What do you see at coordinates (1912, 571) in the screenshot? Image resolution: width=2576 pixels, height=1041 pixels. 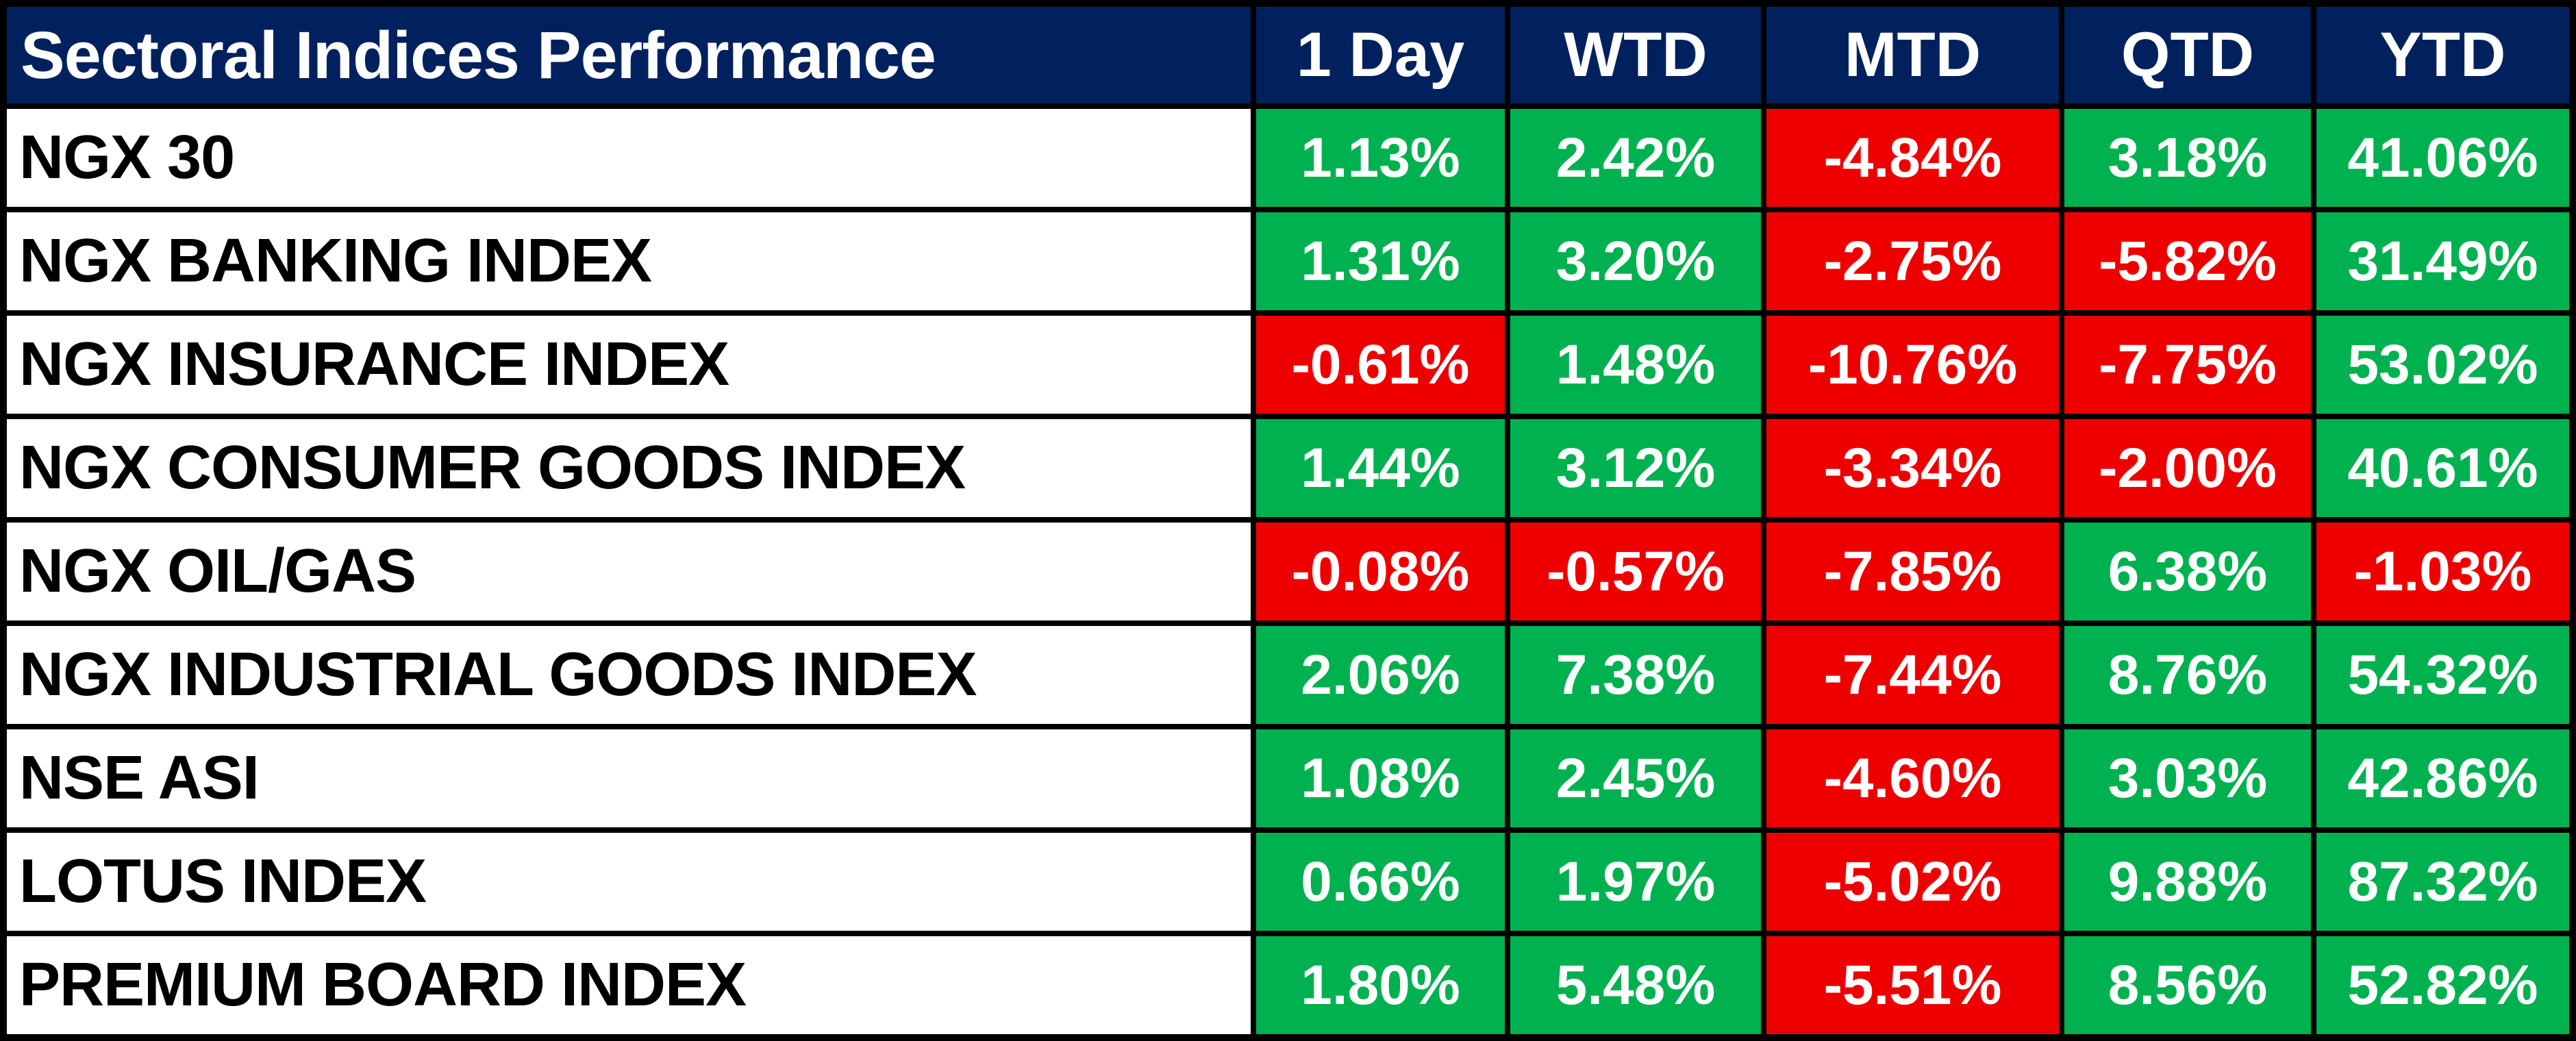 I see `value-cell: -7.85%` at bounding box center [1912, 571].